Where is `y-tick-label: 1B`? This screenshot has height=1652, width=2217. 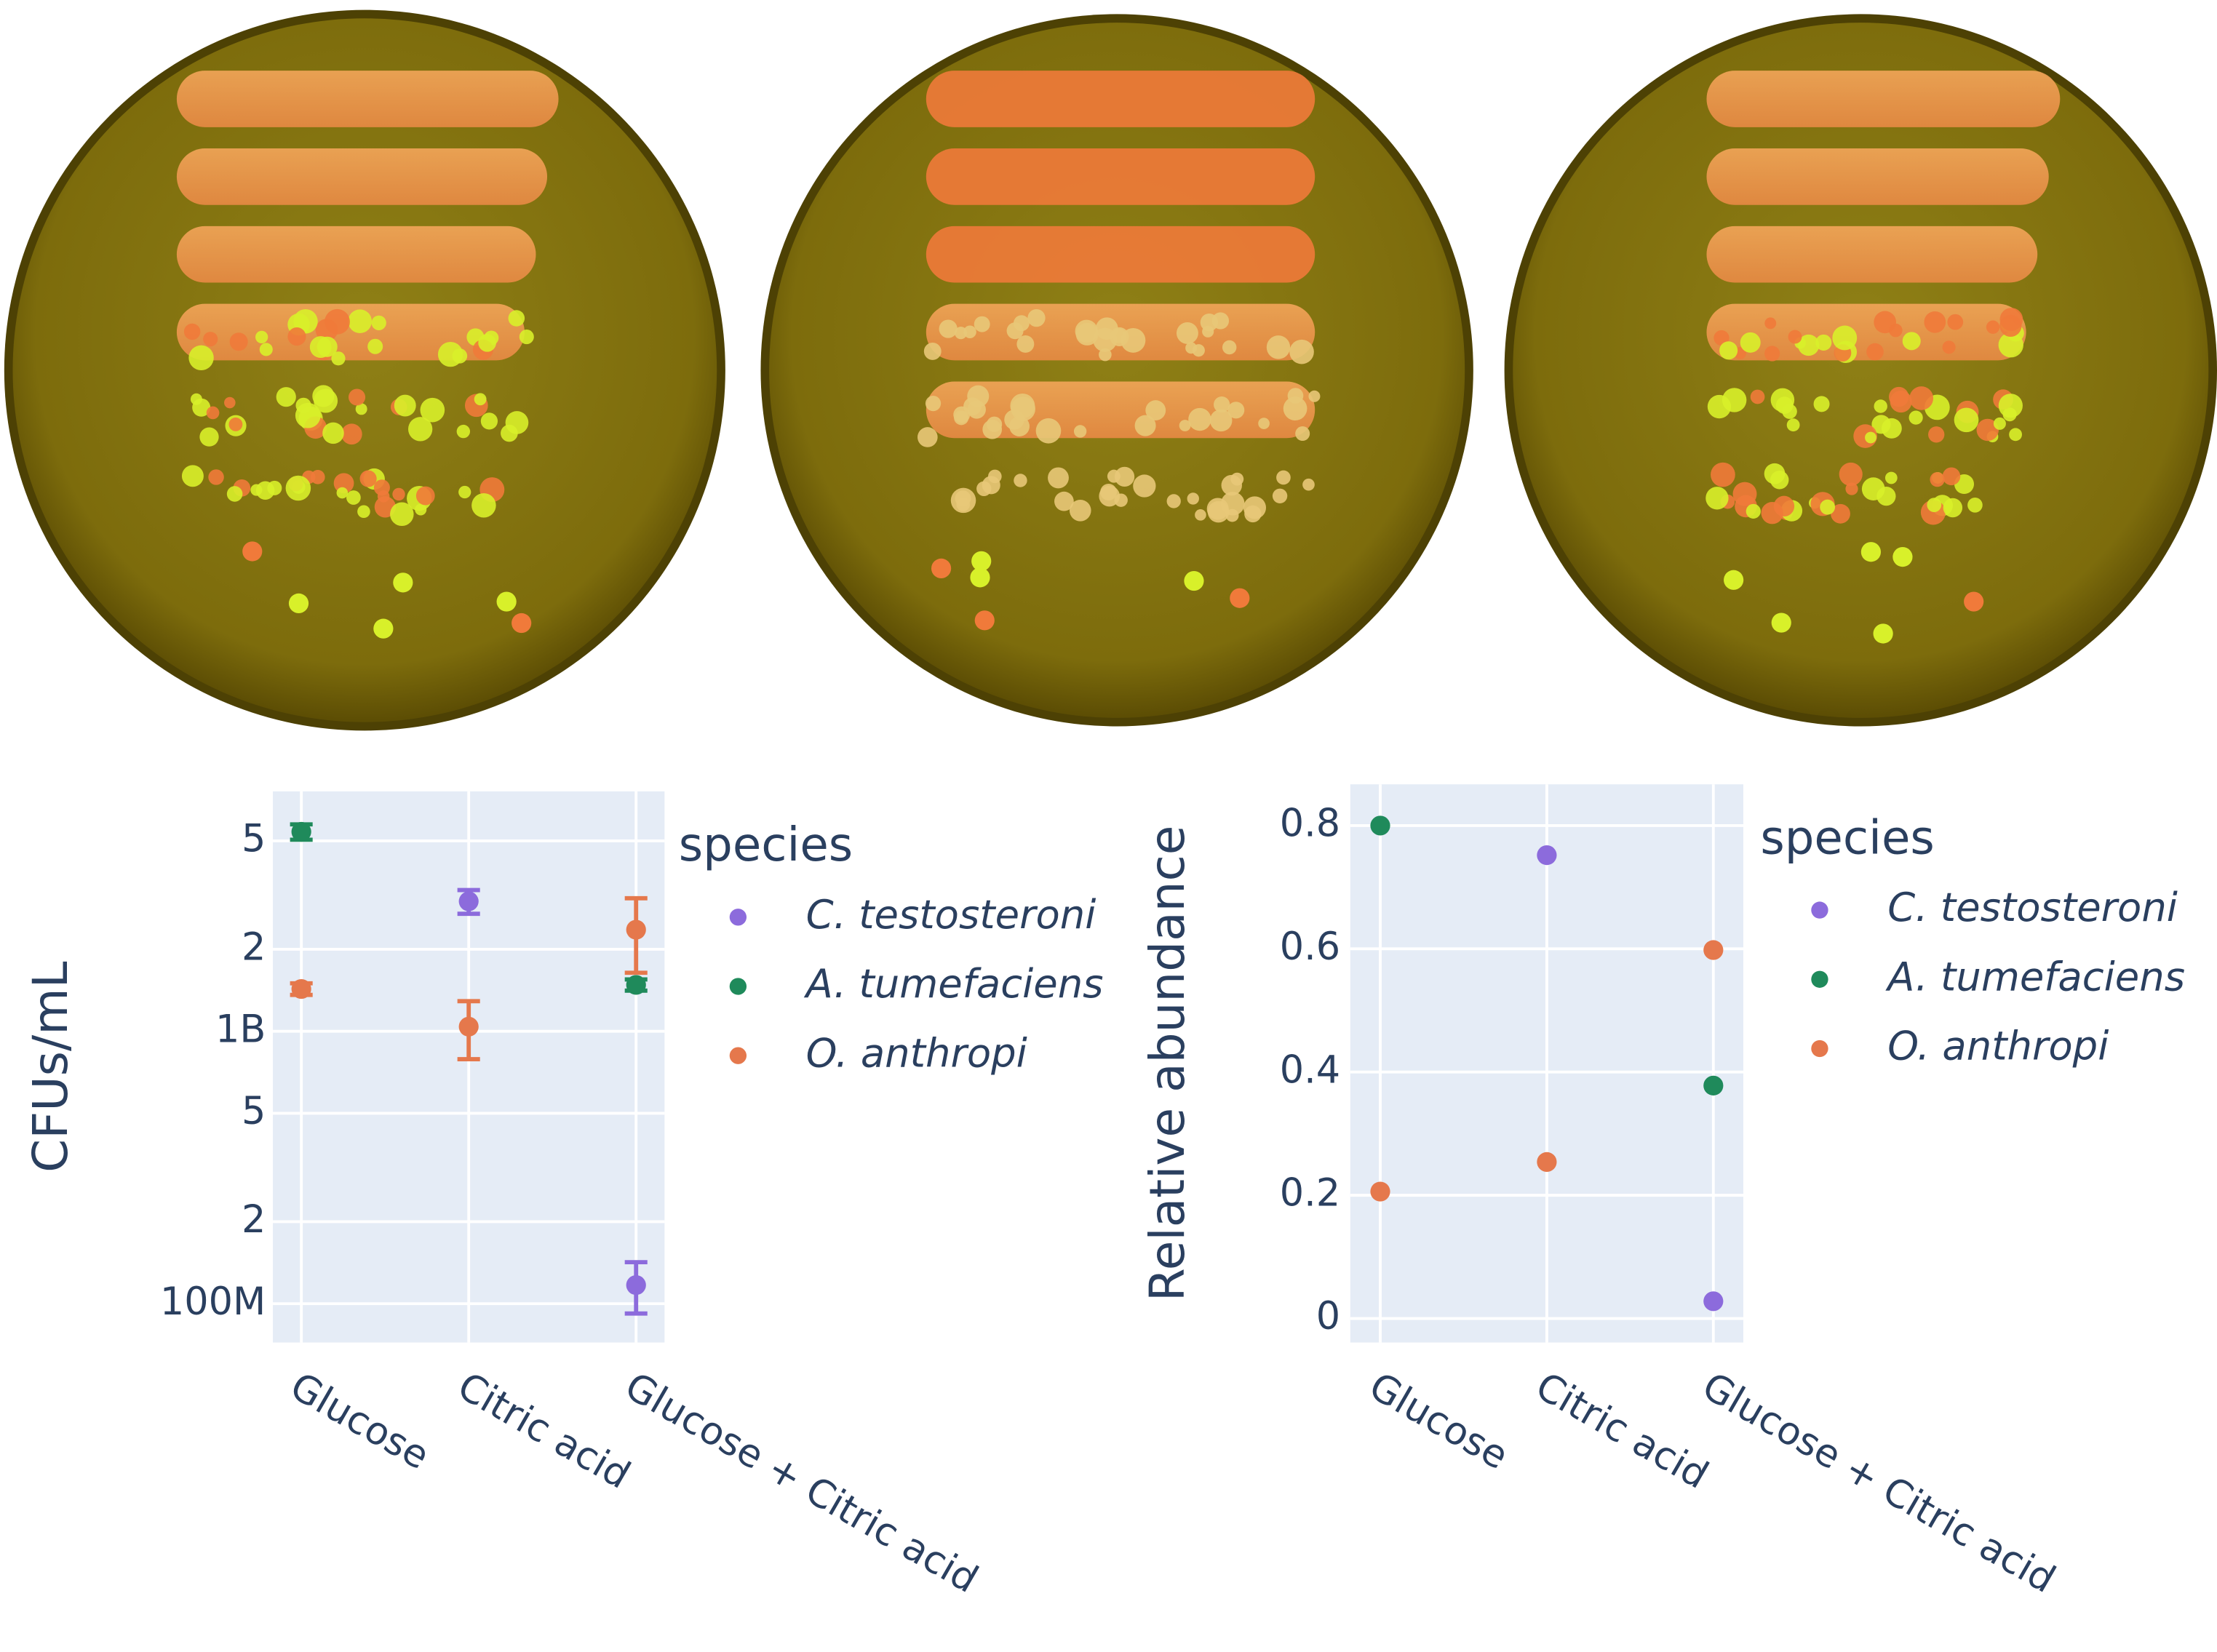 y-tick-label: 1B is located at coordinates (240, 1029).